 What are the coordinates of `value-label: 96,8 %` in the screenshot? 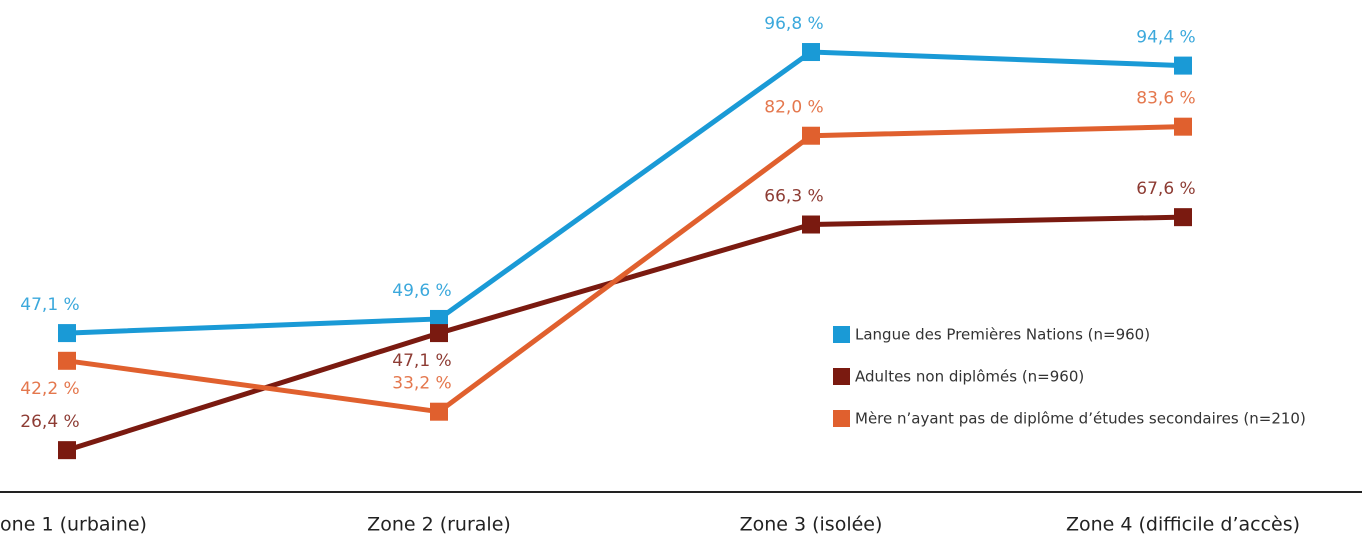 It's located at (793, 24).